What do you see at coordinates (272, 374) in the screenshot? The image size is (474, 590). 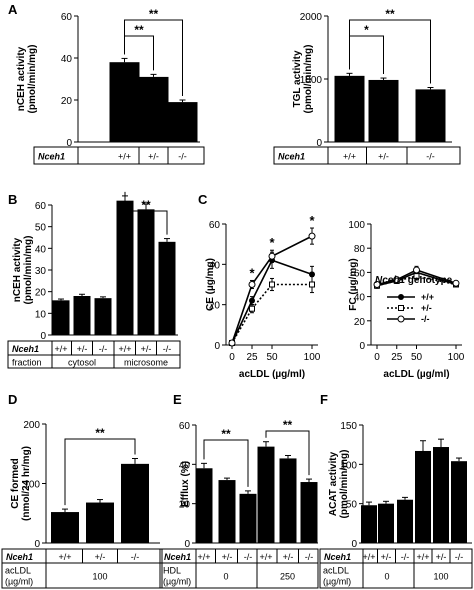 I see `x-axis-label: acLDL (µg/ml)` at bounding box center [272, 374].